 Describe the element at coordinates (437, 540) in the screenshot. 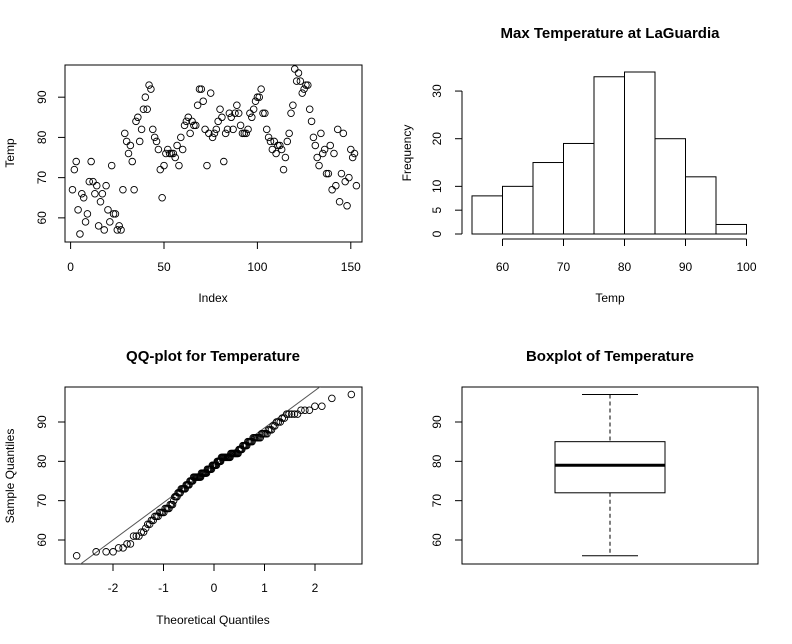

I see `boxplot-y-tick-label: 60` at that location.